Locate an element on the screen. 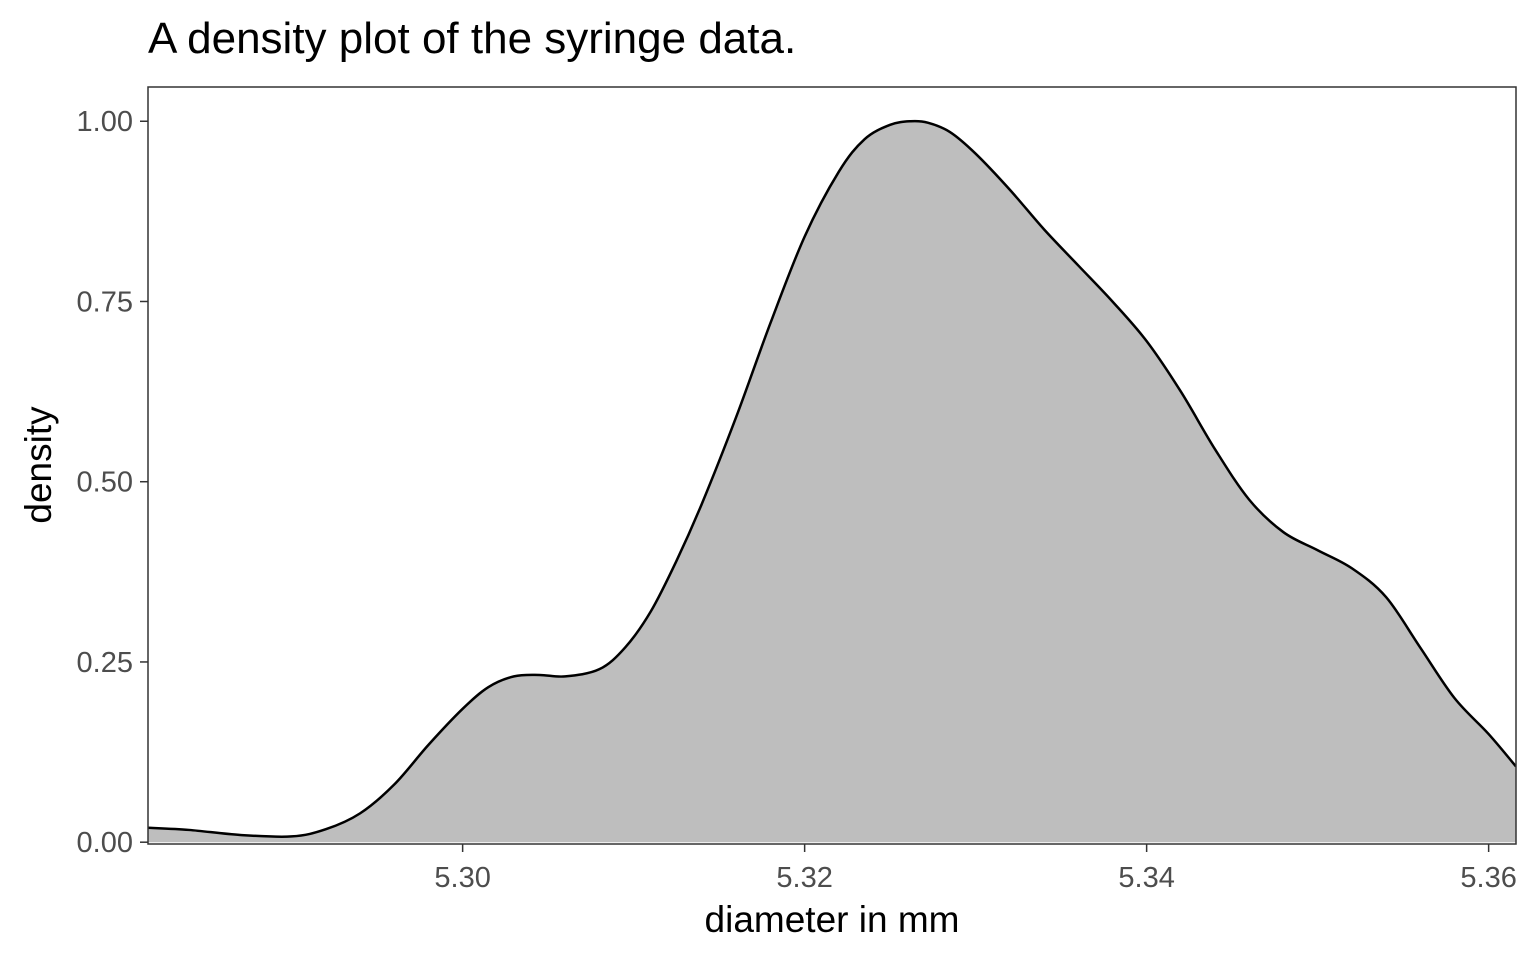 This screenshot has width=1536, height=960. y-tick-label: 0.00 is located at coordinates (105, 843).